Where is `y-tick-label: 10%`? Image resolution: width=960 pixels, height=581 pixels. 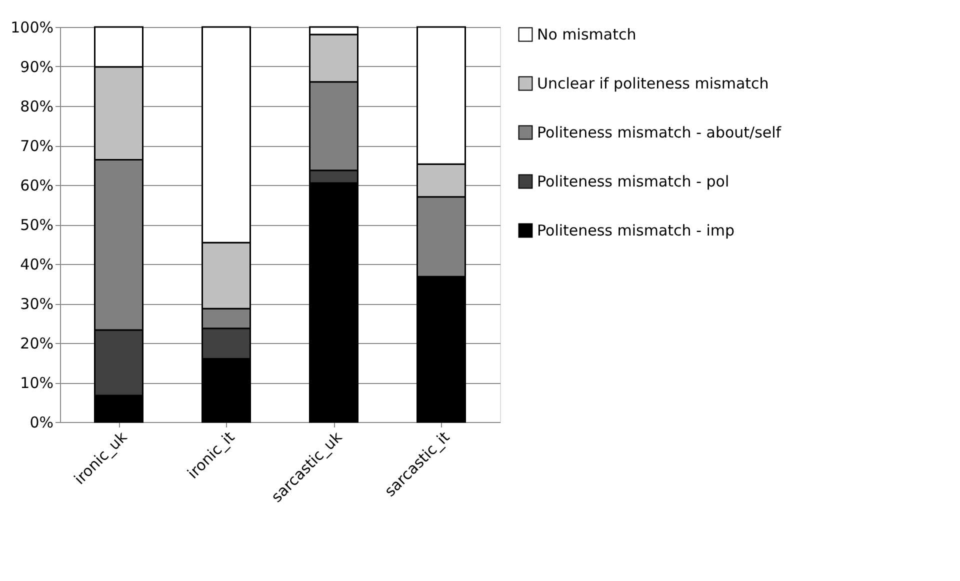 y-tick-label: 10% is located at coordinates (37, 383).